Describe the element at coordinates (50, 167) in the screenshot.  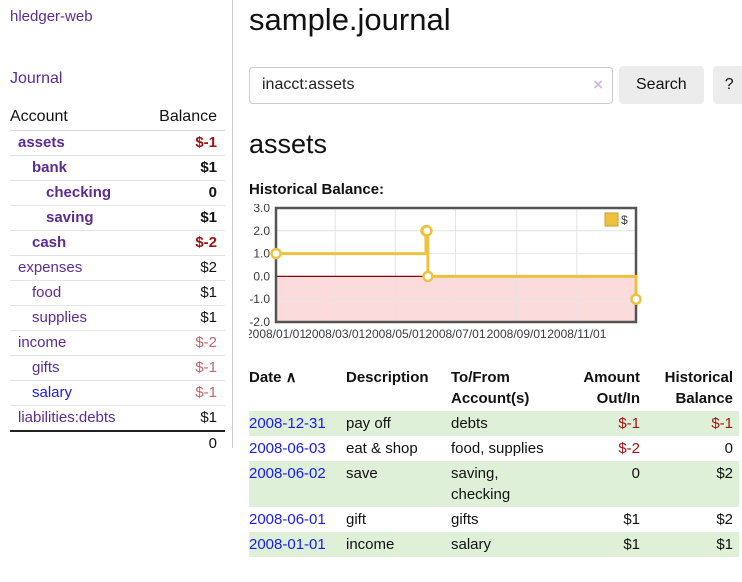
I see `account-link: bank` at that location.